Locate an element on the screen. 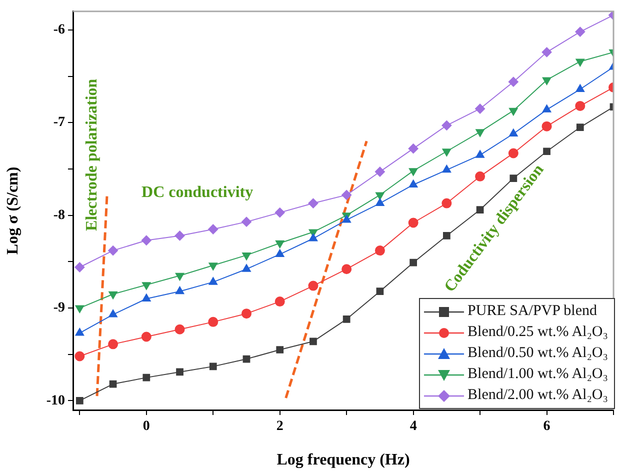 This screenshot has width=619, height=474. legend-label: Blend/0.25 wt.% Al₂O₃ is located at coordinates (538, 332).